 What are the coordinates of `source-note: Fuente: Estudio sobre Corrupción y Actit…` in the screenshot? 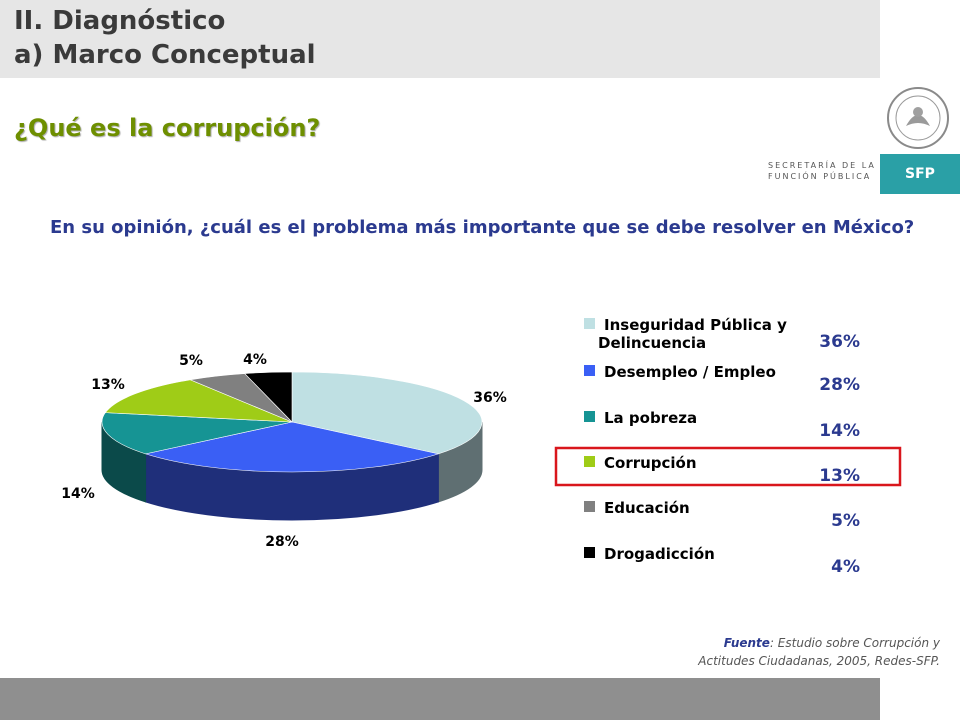 It's located at (770, 652).